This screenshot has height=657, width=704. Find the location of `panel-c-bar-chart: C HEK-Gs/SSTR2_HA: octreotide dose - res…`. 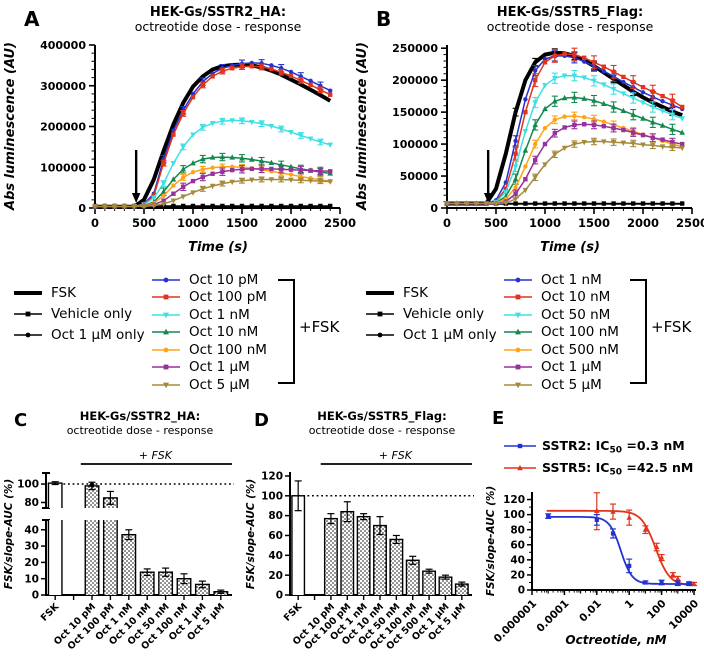

panel-c-bar-chart: C HEK-Gs/SSTR2_HA: octreotide dose - res… is located at coordinates (118, 530).